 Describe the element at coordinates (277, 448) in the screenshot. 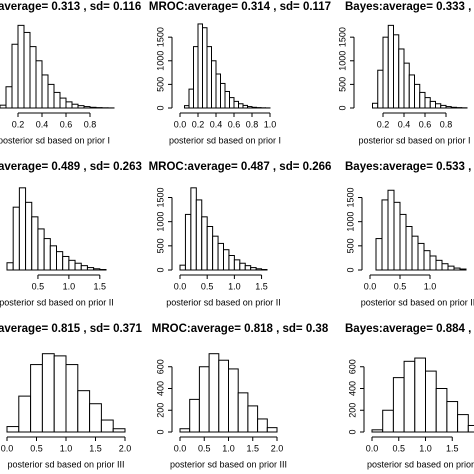

I see `x-tick-label: 2.0` at that location.